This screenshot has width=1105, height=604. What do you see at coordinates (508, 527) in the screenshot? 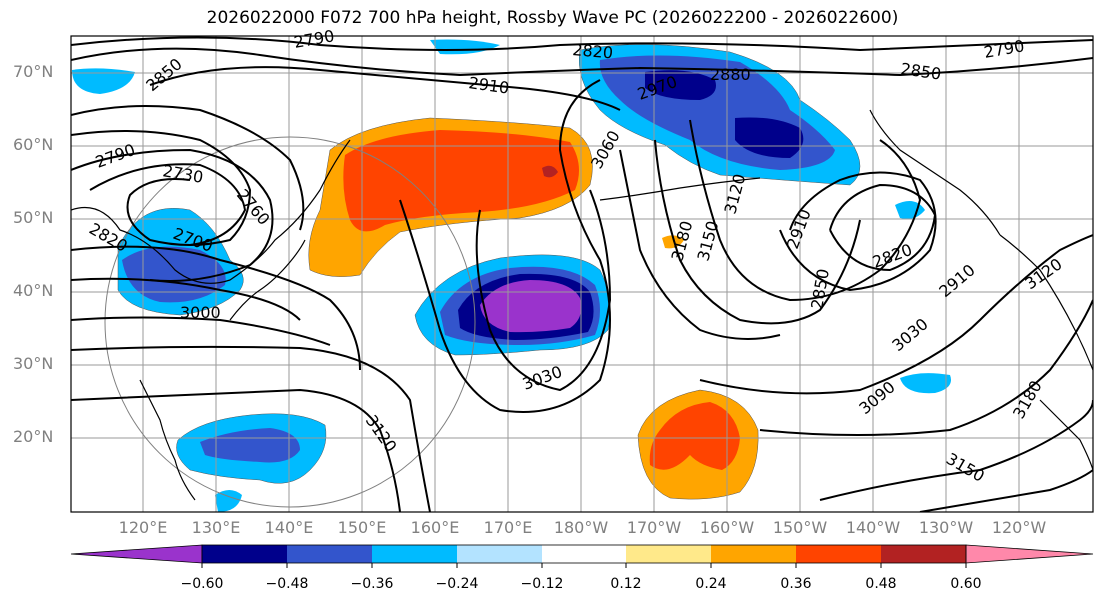
I see `lon-label: 170°E` at bounding box center [508, 527].